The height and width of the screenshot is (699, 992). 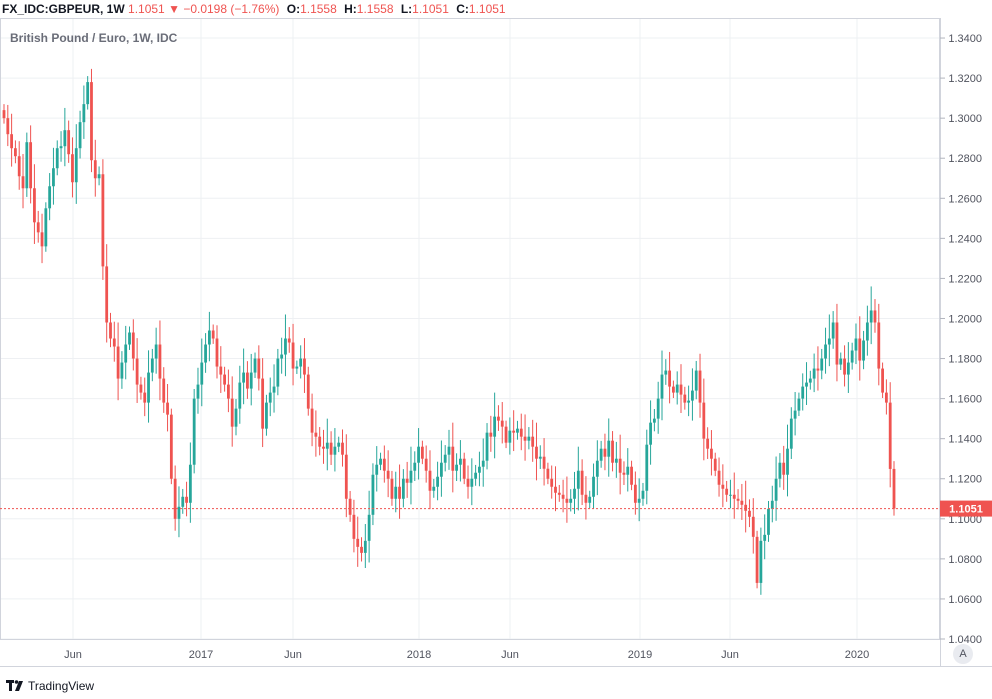 What do you see at coordinates (466, 655) in the screenshot?
I see `time-axis: Jun 2017 Jun 2018 Jun 2019 Jun 2020` at bounding box center [466, 655].